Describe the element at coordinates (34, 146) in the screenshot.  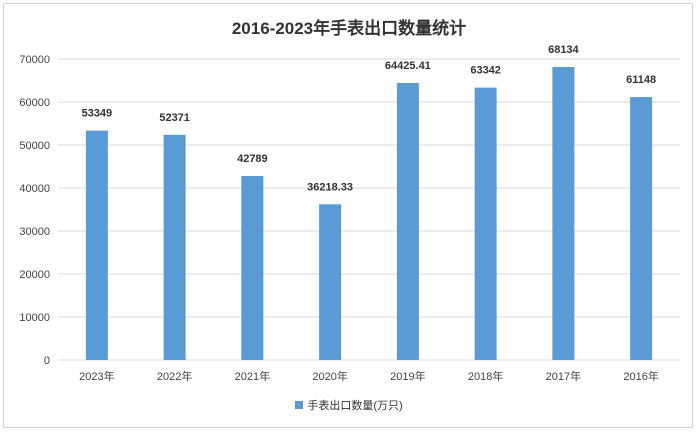
I see `y-tick-label: 50000` at that location.